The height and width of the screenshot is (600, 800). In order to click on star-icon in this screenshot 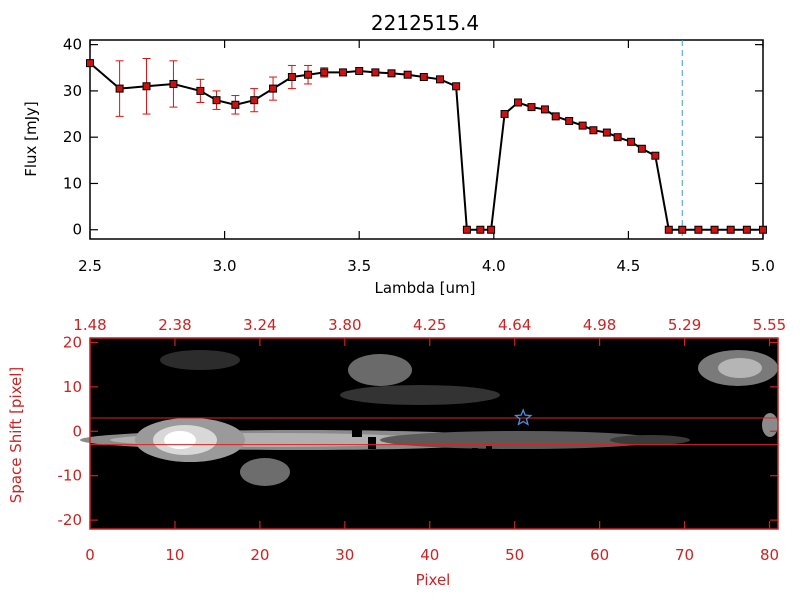, I will do `click(523, 417)`.